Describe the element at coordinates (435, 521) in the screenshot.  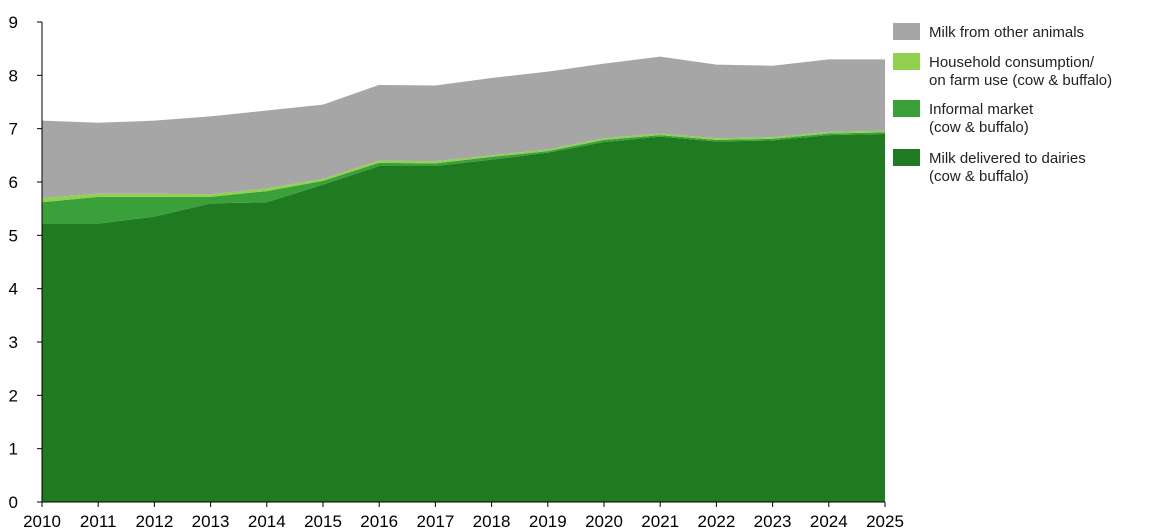
I see `x-tick-label: 2017` at that location.